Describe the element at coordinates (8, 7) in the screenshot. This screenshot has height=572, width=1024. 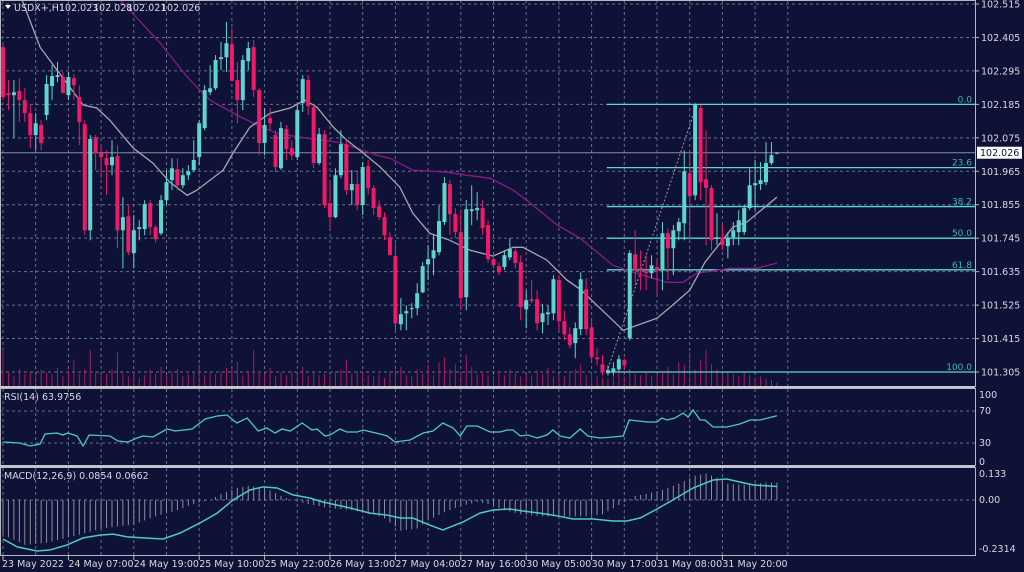
I see `dropdown-triangle-icon` at that location.